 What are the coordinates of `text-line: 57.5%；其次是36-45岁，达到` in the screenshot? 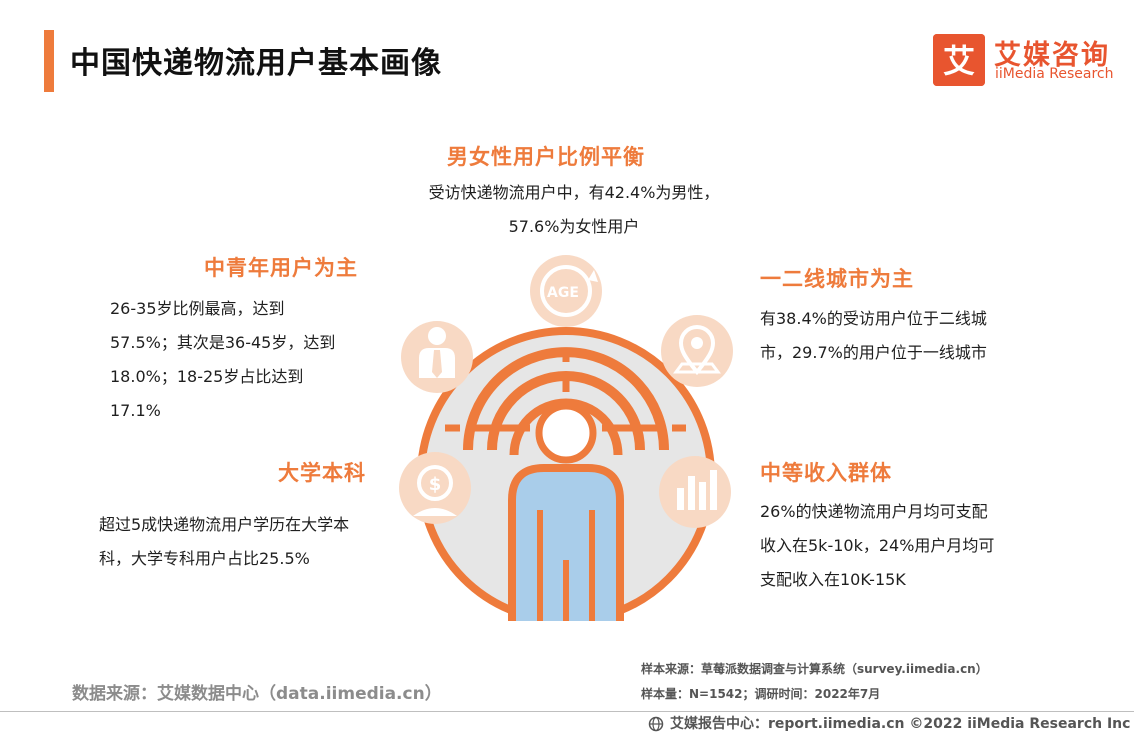 It's located at (223, 342).